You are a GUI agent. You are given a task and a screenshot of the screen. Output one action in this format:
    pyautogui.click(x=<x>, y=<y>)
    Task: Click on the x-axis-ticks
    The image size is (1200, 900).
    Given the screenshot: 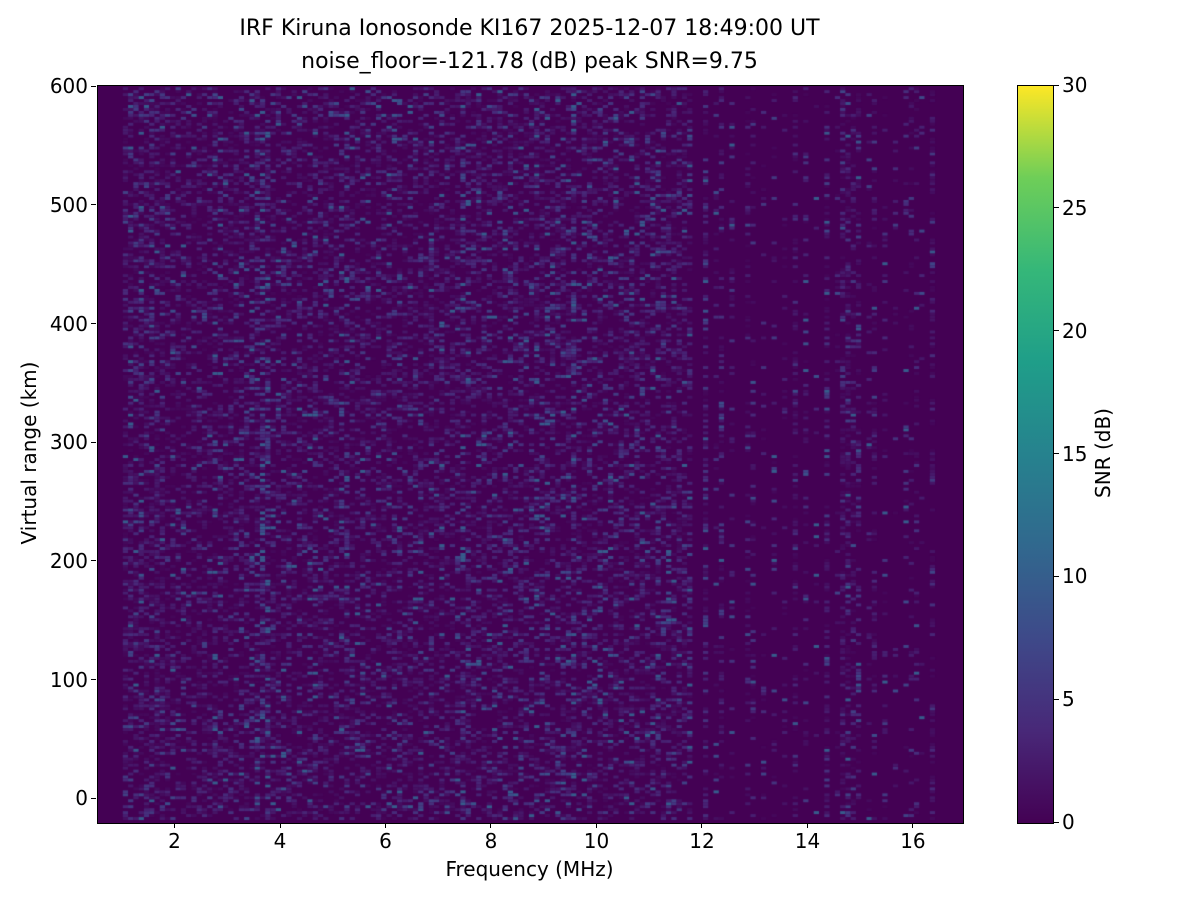 What is the action you would take?
    pyautogui.click(x=529, y=826)
    